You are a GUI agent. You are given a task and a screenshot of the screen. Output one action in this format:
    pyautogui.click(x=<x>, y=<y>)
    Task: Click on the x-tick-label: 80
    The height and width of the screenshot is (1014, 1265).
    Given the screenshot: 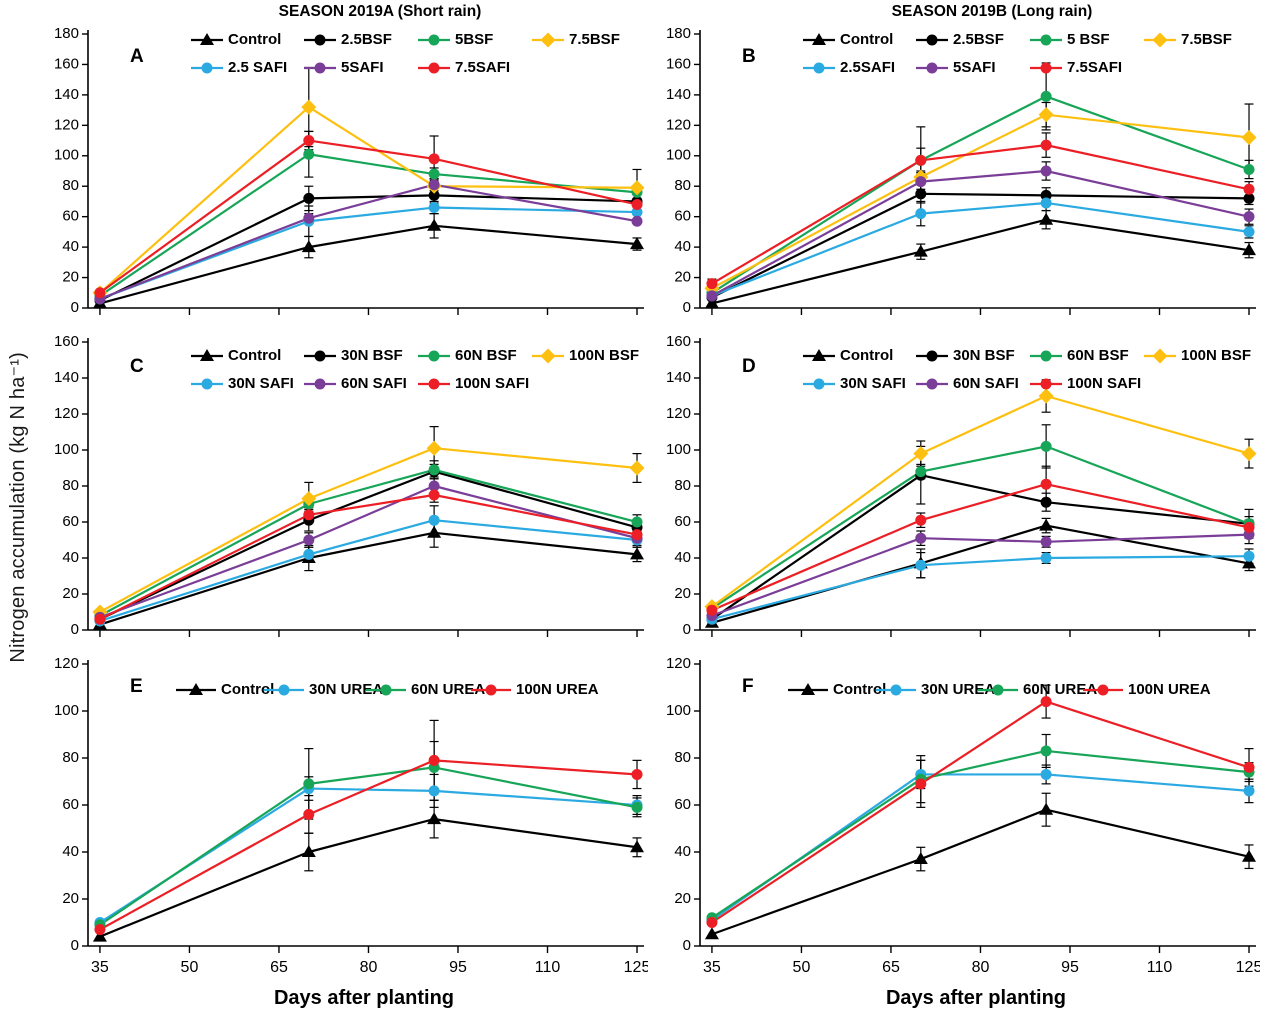 What is the action you would take?
    pyautogui.click(x=369, y=967)
    